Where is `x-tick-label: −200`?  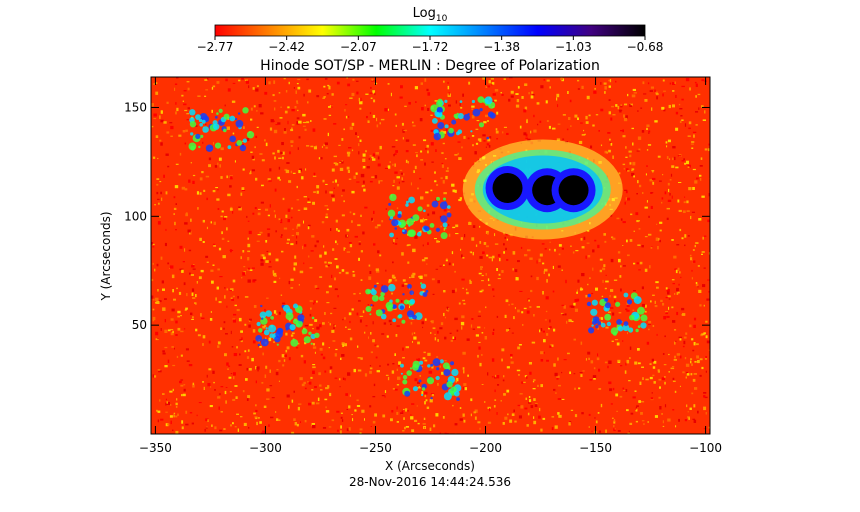 x-tick-label: −200 is located at coordinates (485, 448).